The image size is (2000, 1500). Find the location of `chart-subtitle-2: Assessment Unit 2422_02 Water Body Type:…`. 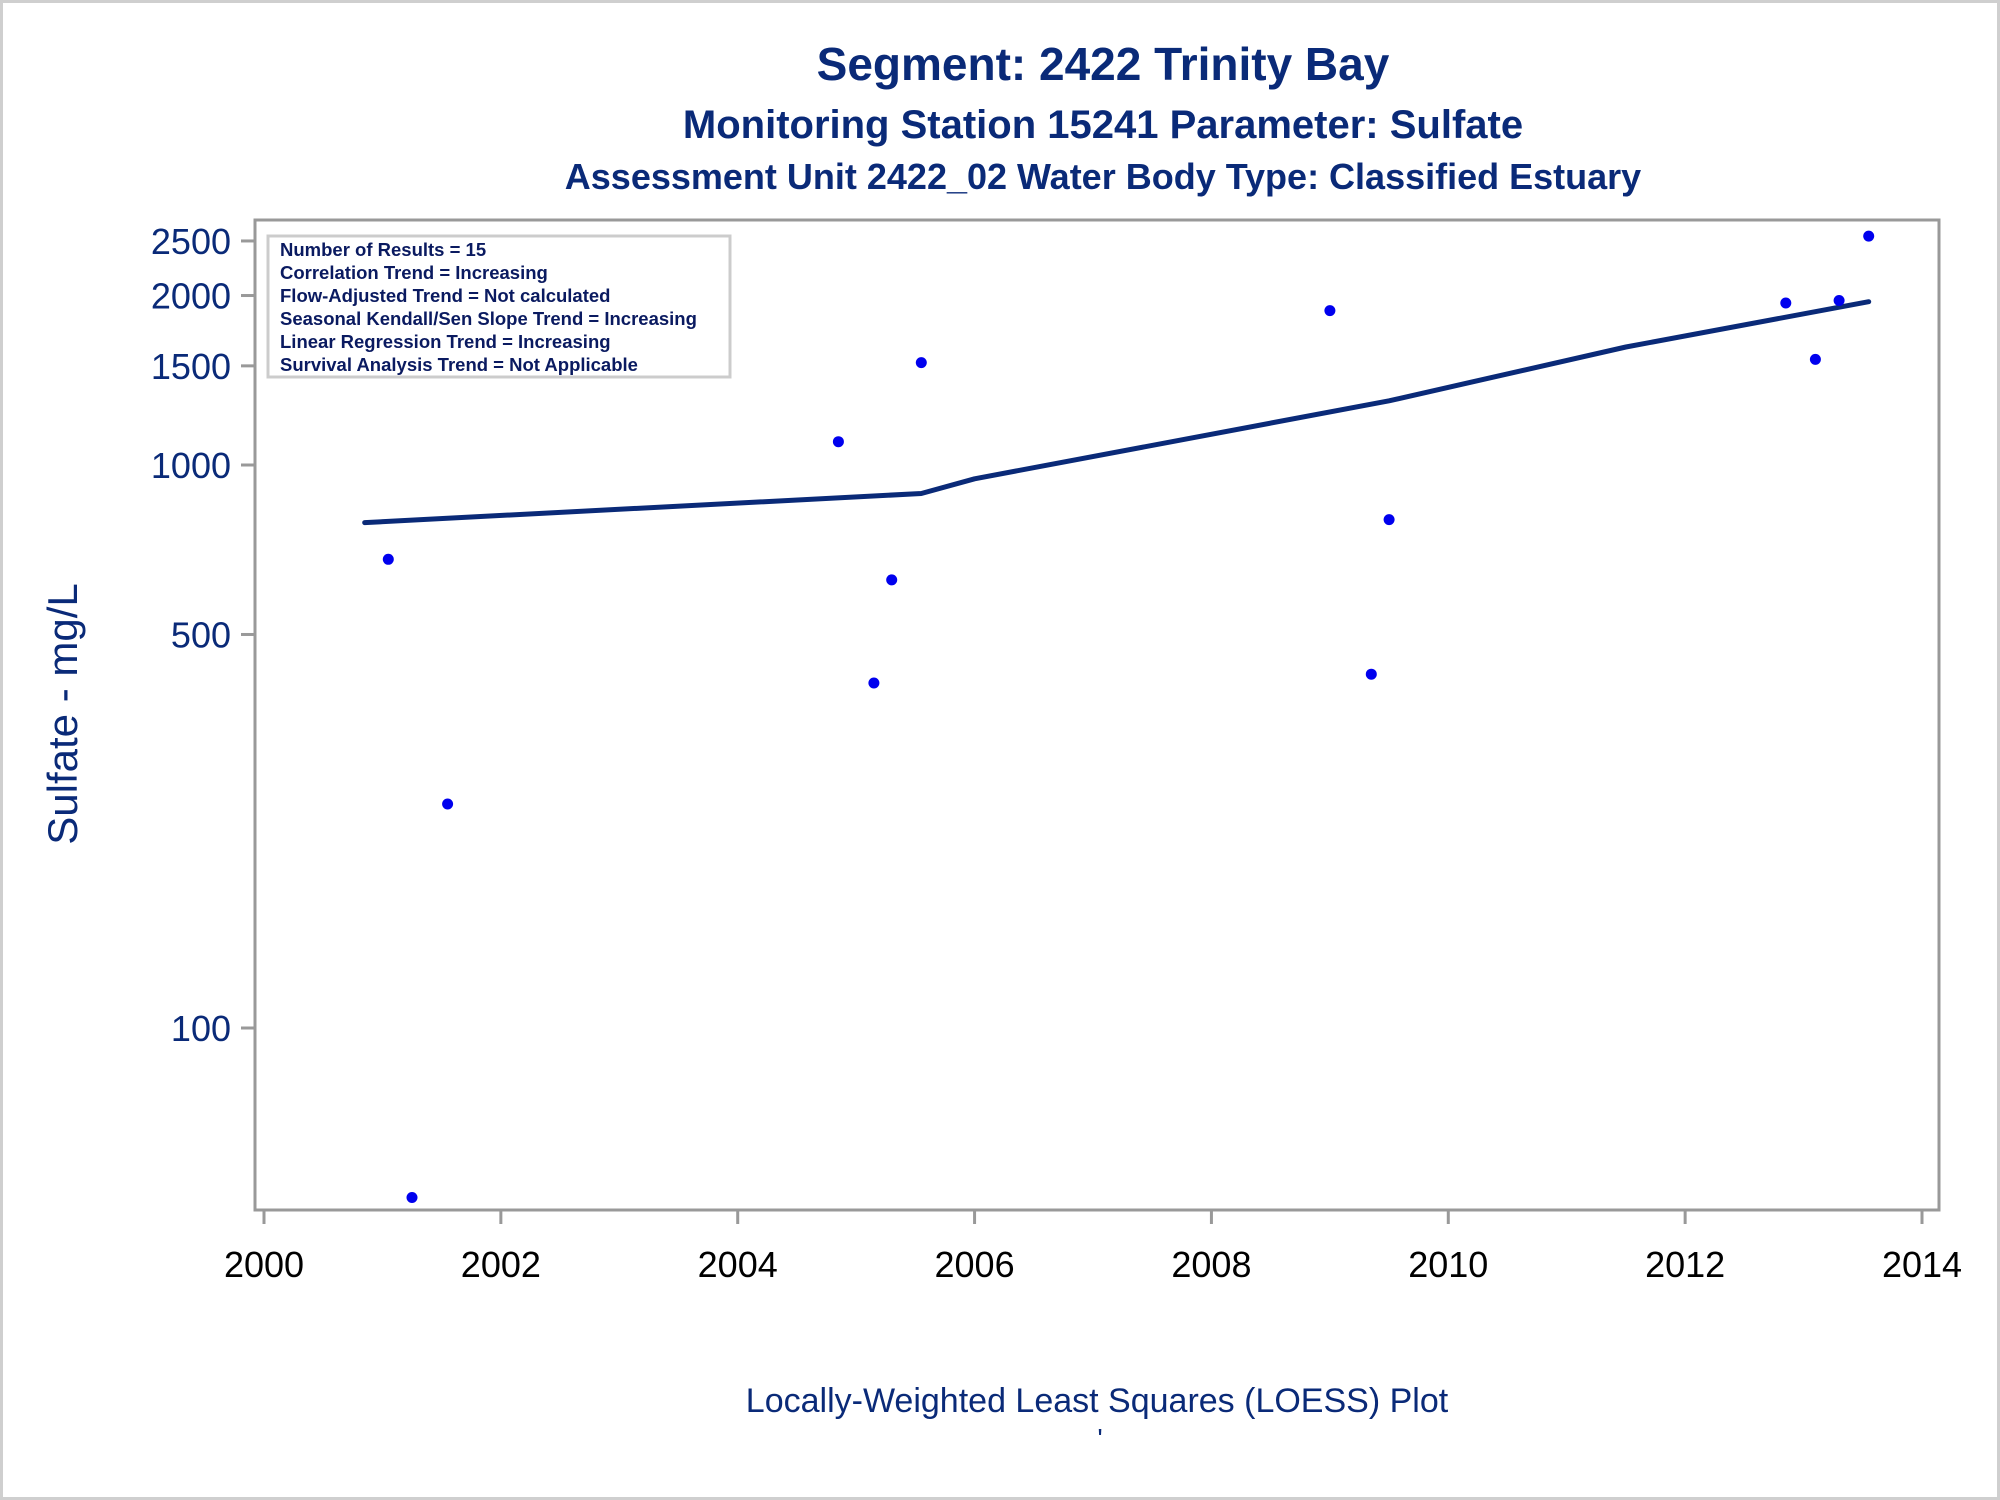

chart-subtitle-2: Assessment Unit 2422_02 Water Body Type:… is located at coordinates (1103, 176).